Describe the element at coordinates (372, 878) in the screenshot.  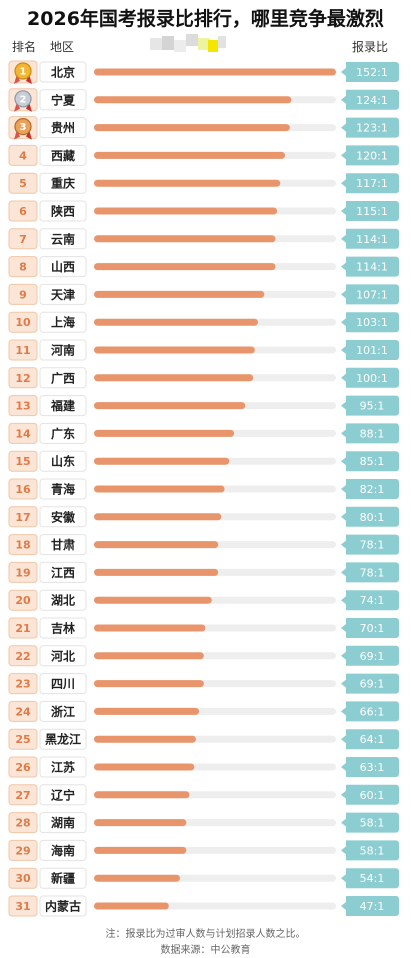
I see `value-label: 54:1` at that location.